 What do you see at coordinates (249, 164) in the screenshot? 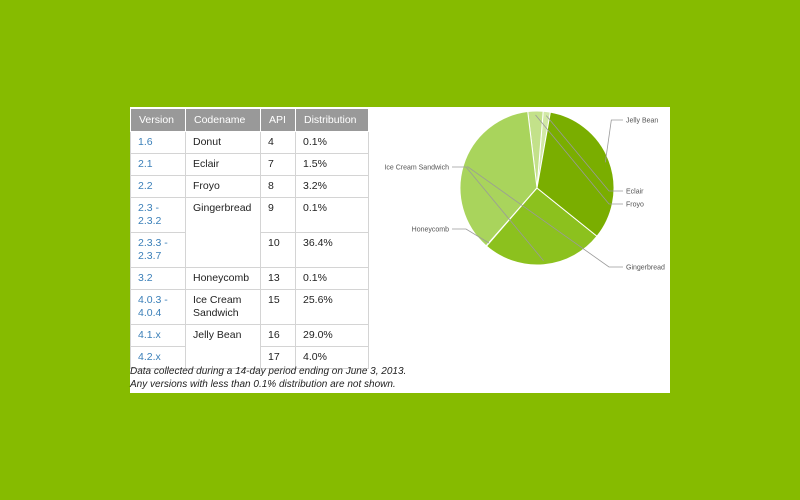
I see `table-row: 2.1 Eclair 7 1.5%` at bounding box center [249, 164].